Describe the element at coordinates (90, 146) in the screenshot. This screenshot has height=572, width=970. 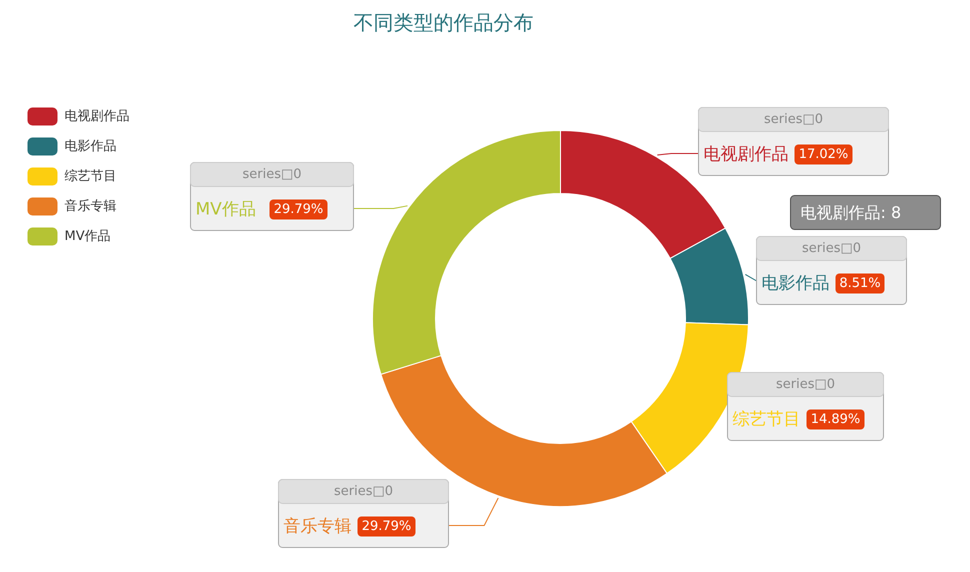
I see `legend-label: 电影作品` at that location.